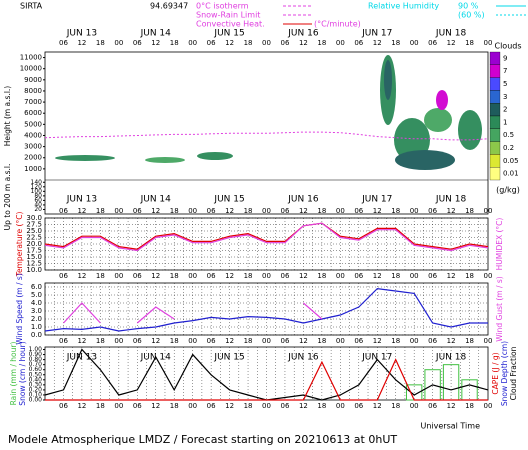 The width and height of the screenshot is (528, 450). I want to click on isotherm-line, so click(266, 136).